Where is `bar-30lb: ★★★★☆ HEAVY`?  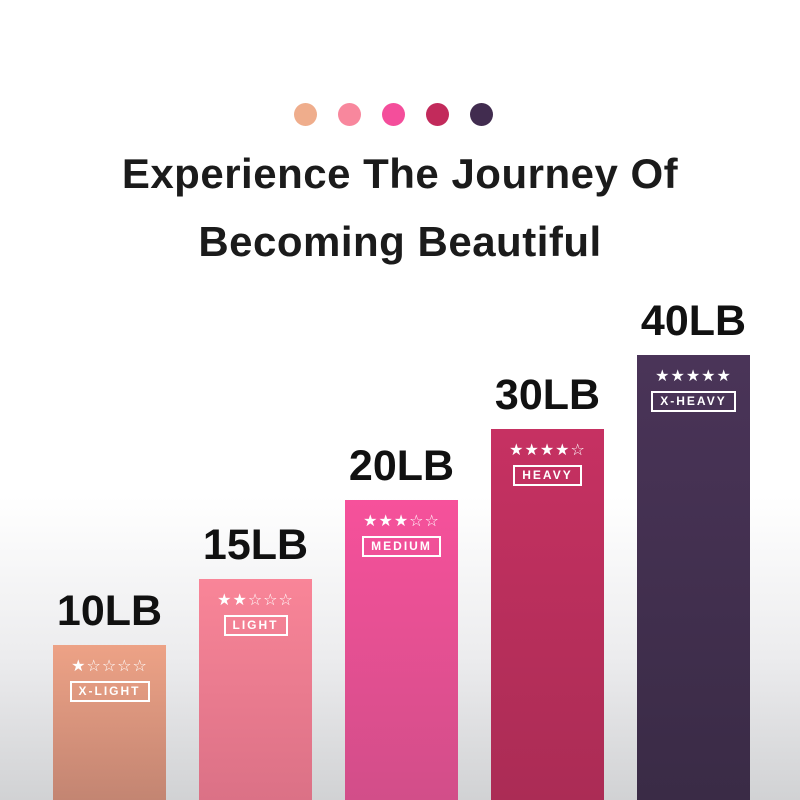 bar-30lb: ★★★★☆ HEAVY is located at coordinates (547, 614).